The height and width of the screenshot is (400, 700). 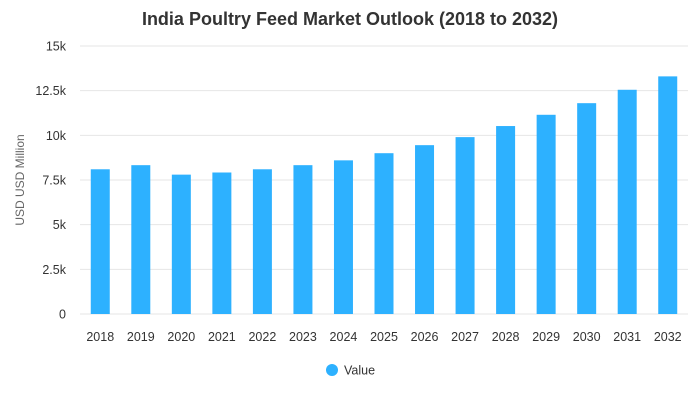 What do you see at coordinates (546, 337) in the screenshot?
I see `x-tick-label: 2029` at bounding box center [546, 337].